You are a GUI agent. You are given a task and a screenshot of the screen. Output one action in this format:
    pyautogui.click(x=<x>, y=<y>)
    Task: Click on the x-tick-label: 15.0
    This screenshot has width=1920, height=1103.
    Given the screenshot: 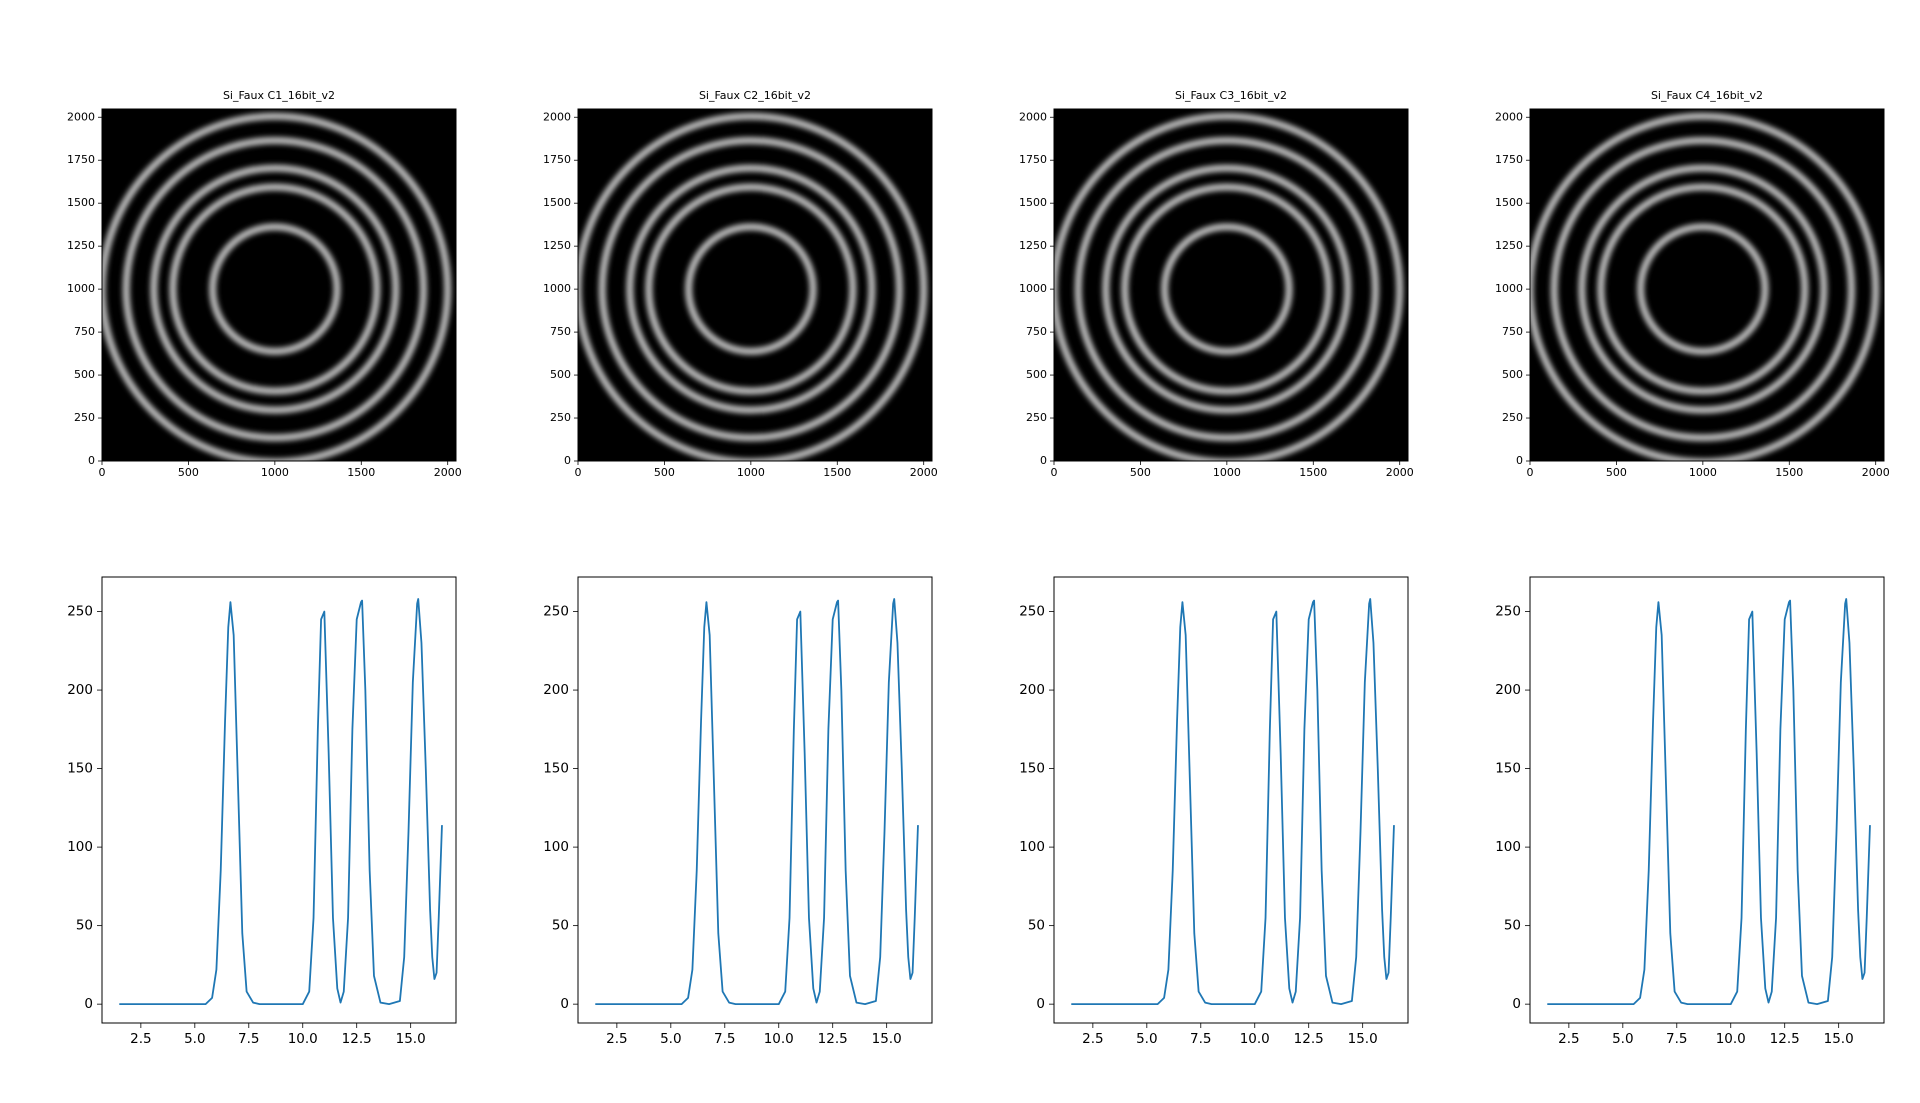 What is the action you would take?
    pyautogui.click(x=411, y=1039)
    